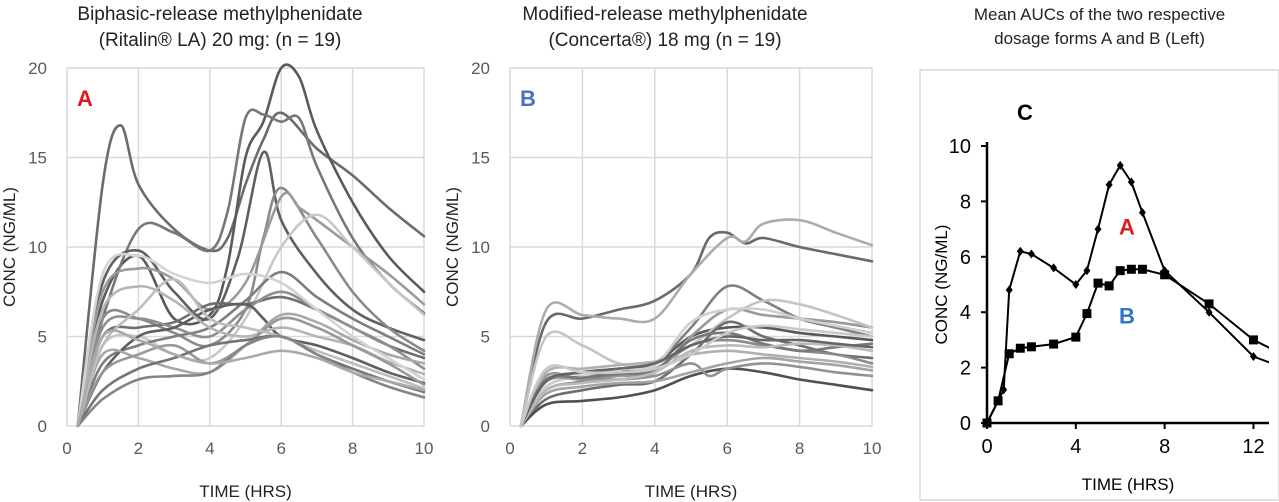  I want to click on panel-label-b: B, so click(528, 98).